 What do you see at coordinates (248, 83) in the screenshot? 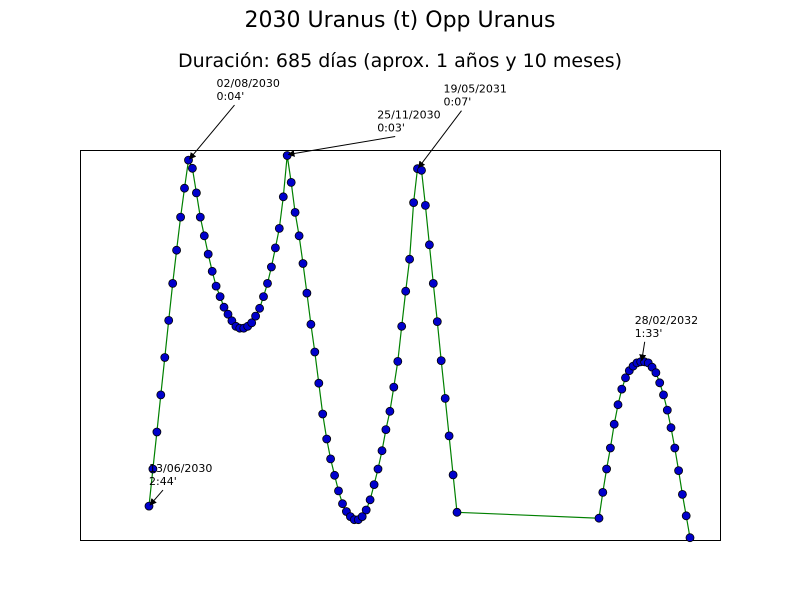
I see `annotation-date: 02/08/2030` at bounding box center [248, 83].